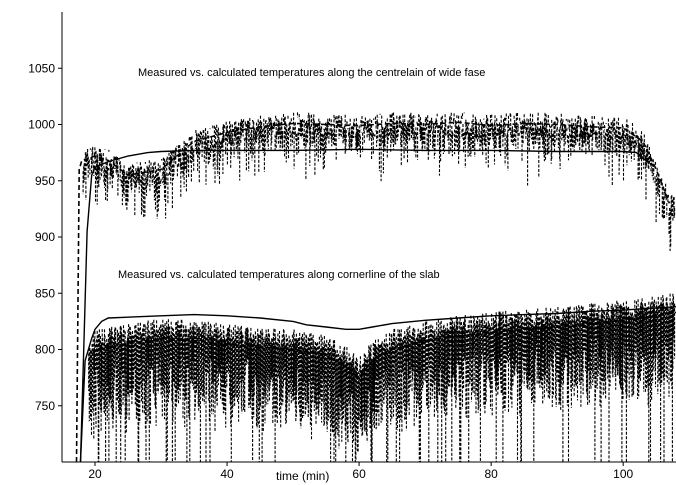  Describe the element at coordinates (45, 237) in the screenshot. I see `y-tick-label: 900` at that location.